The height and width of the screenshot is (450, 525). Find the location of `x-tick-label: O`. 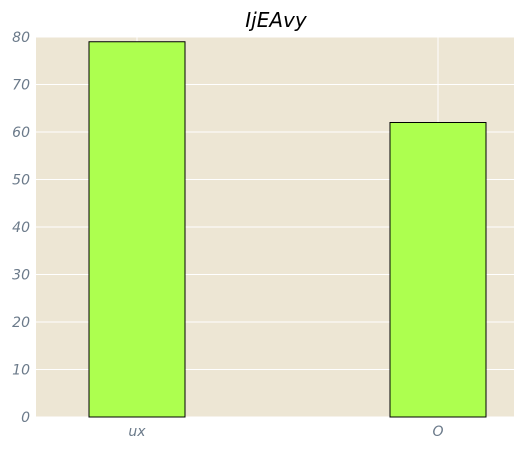

x-tick-label: O is located at coordinates (437, 432).